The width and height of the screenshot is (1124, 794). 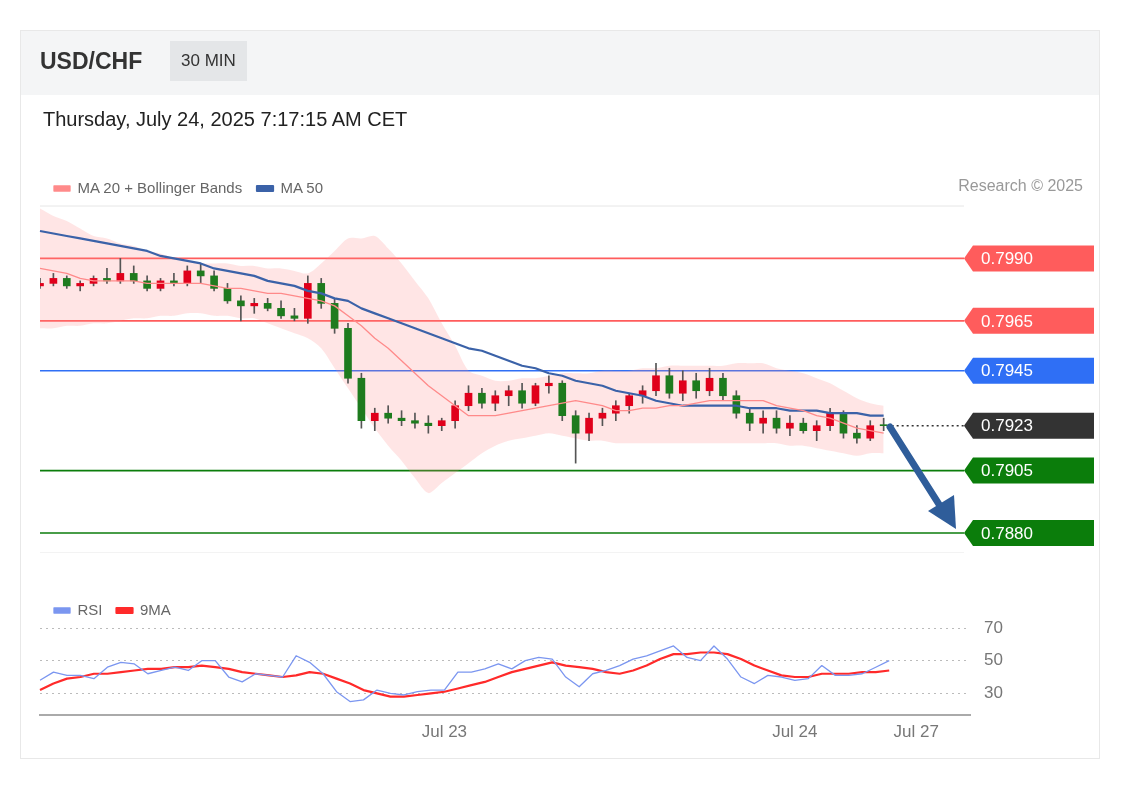 I want to click on ref-line-label: 0.7923, so click(x=1007, y=426).